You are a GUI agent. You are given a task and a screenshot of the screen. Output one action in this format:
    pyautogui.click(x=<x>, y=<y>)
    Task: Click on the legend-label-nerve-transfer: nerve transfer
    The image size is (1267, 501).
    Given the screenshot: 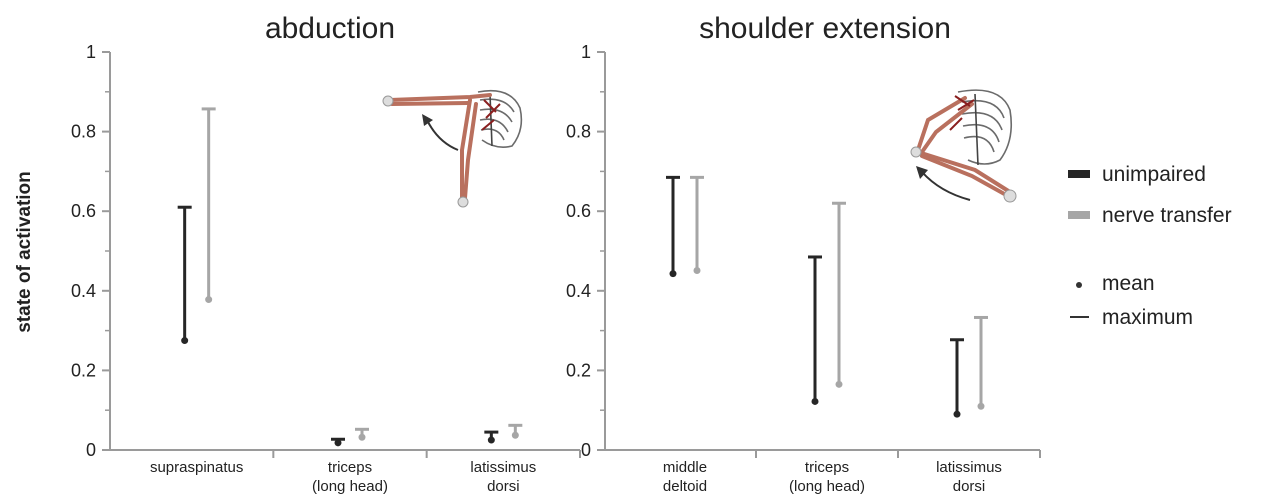 What is the action you would take?
    pyautogui.click(x=1167, y=215)
    